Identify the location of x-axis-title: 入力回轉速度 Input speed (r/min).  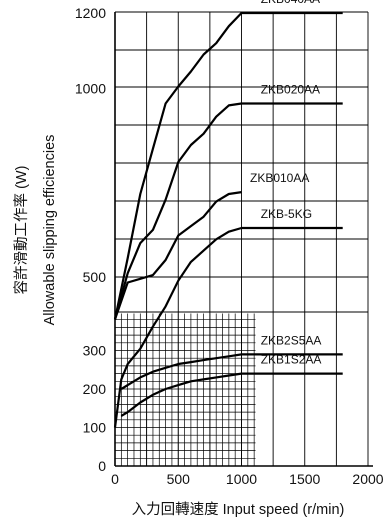
(238, 509).